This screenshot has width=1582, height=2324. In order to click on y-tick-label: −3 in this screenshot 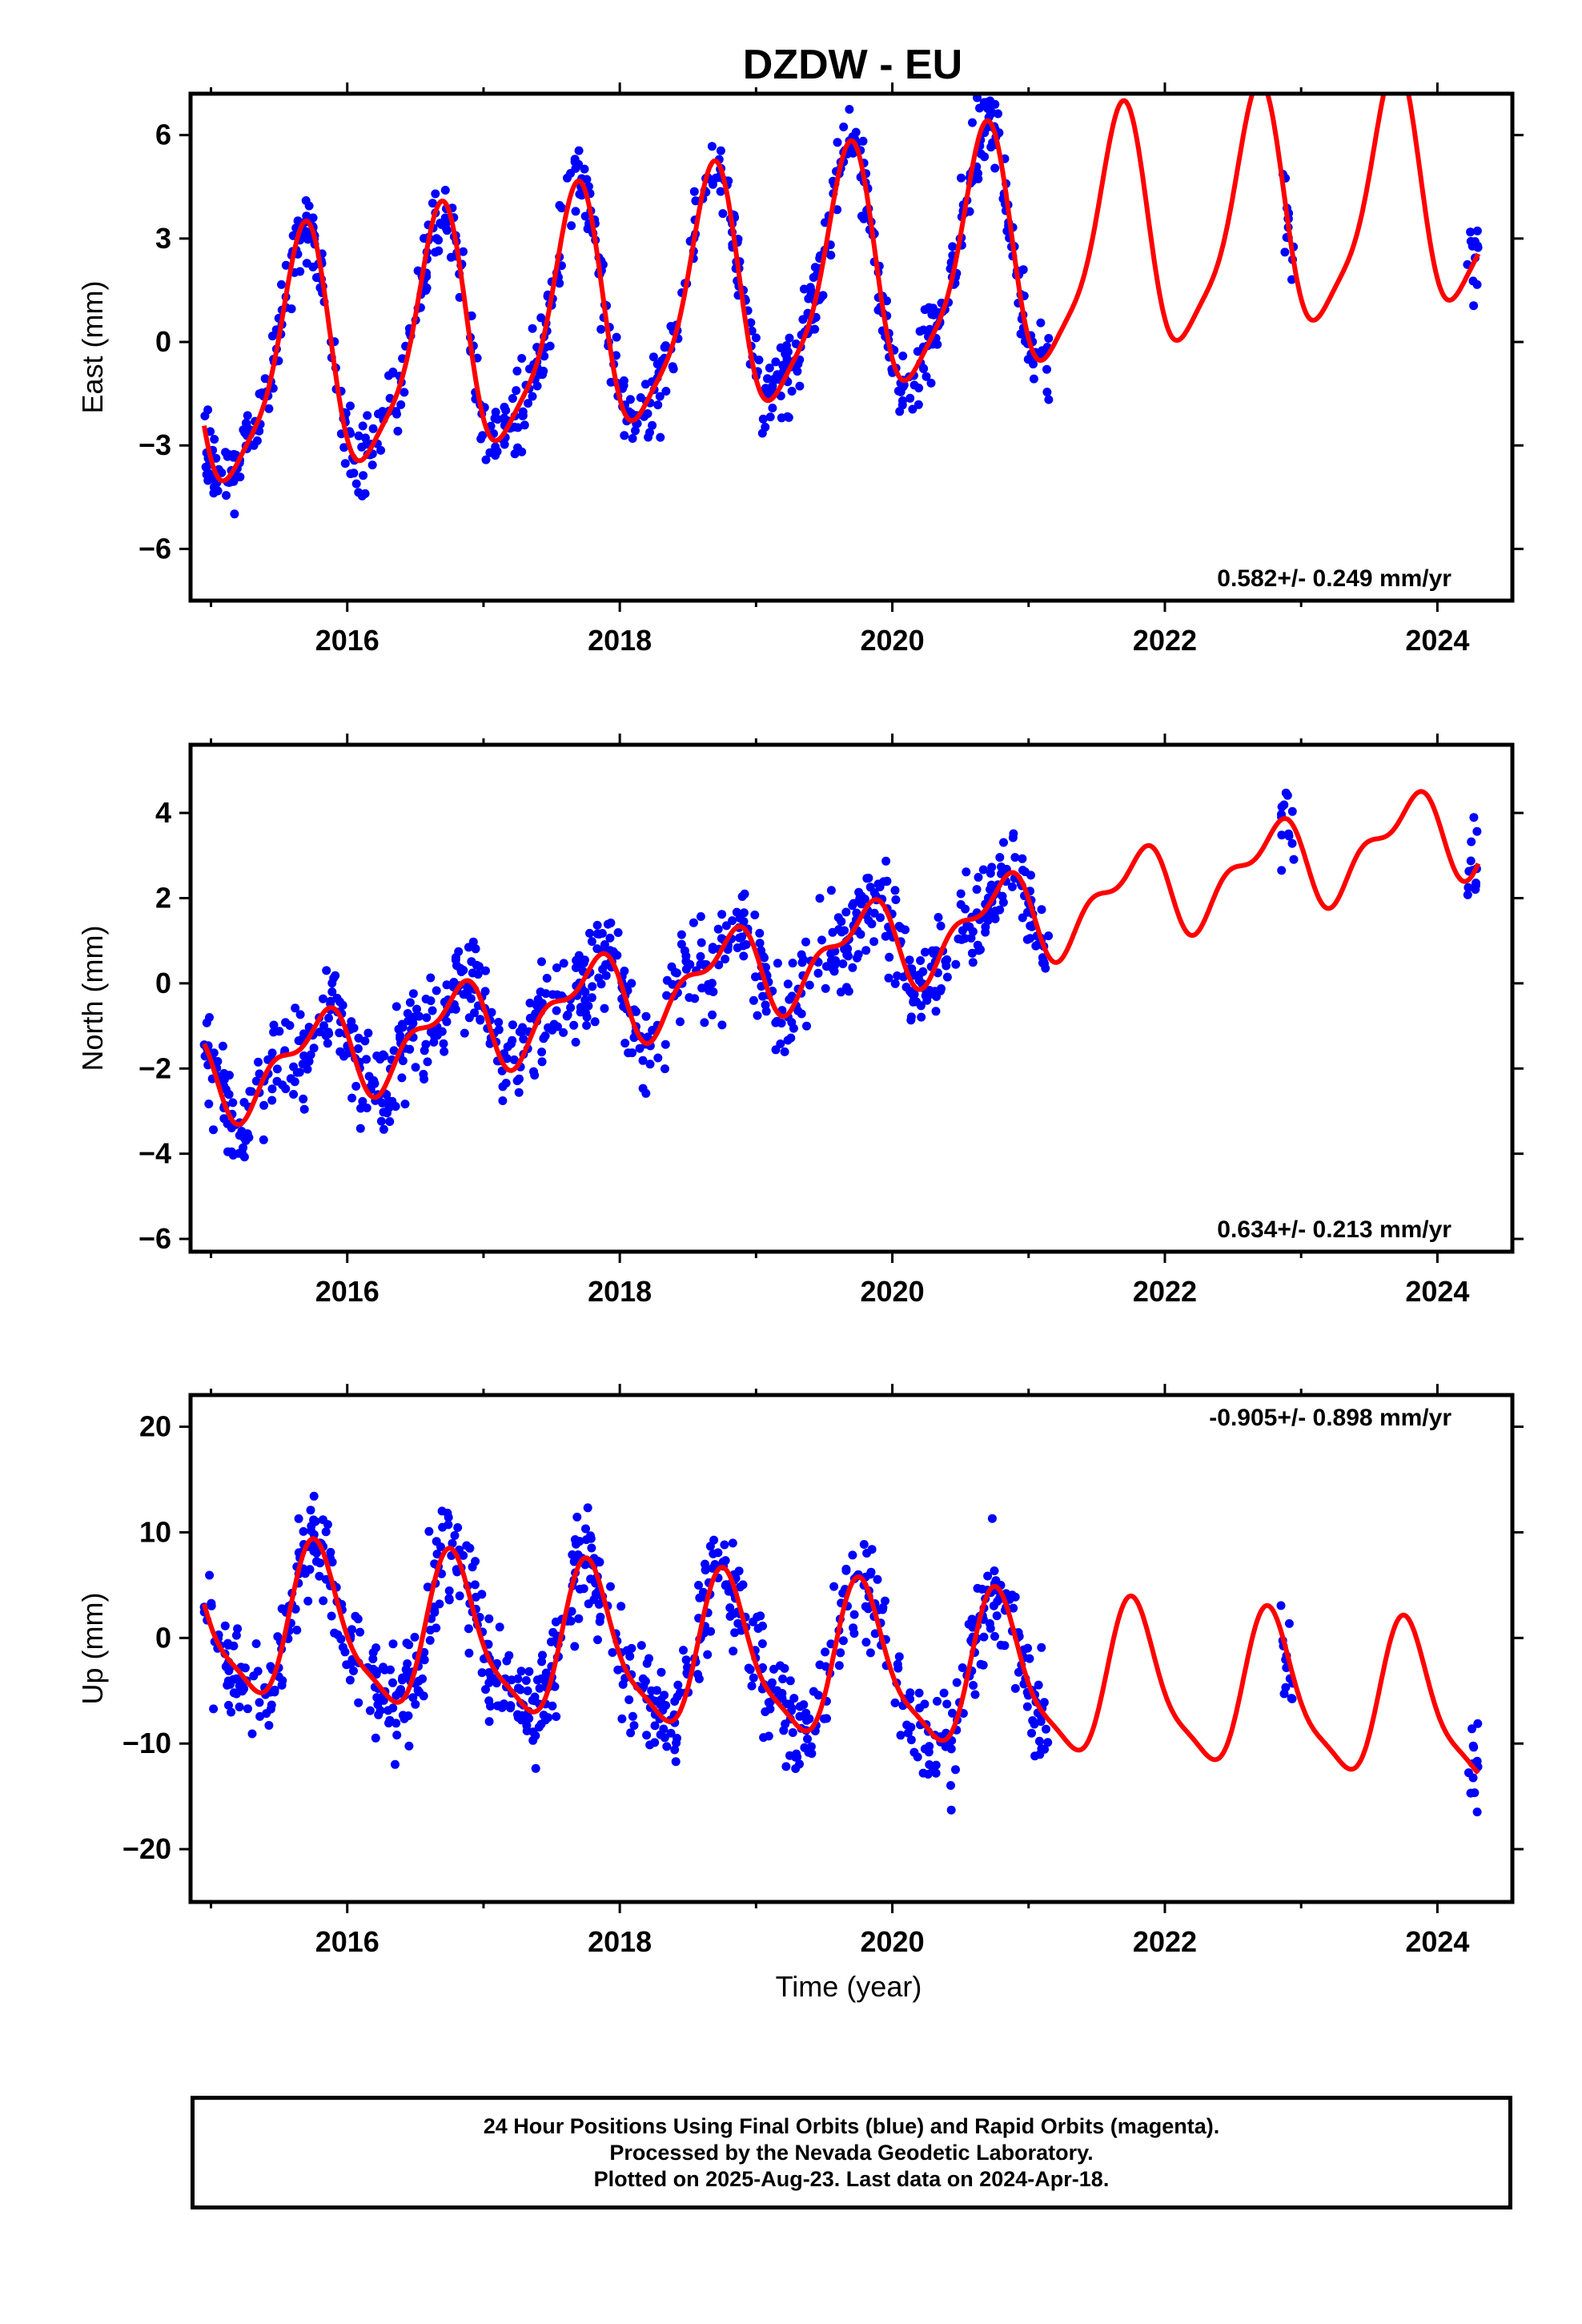, I will do `click(155, 444)`.